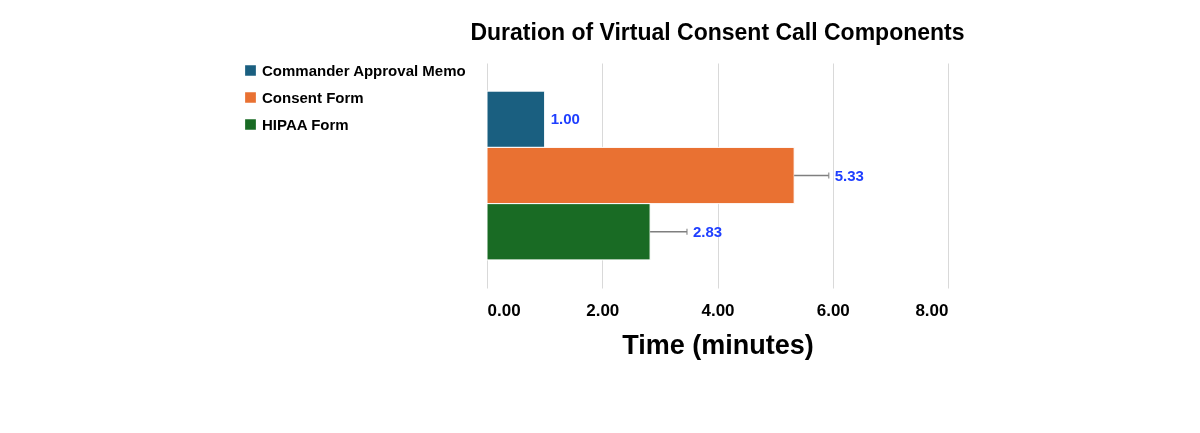 This screenshot has width=1200, height=433. I want to click on x-tick-label: 4.00, so click(718, 310).